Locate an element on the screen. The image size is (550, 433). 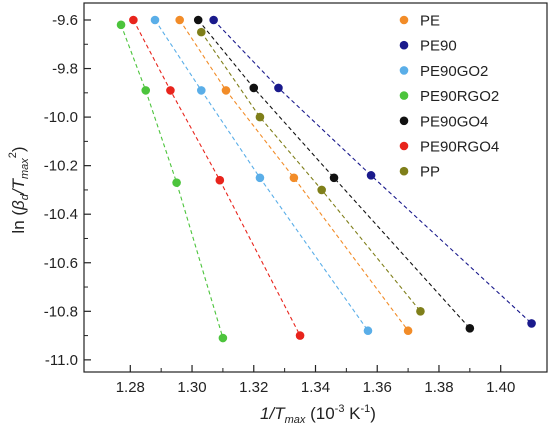
legend-item-pe90rgo2: PE90RGO2 is located at coordinates (449, 96).